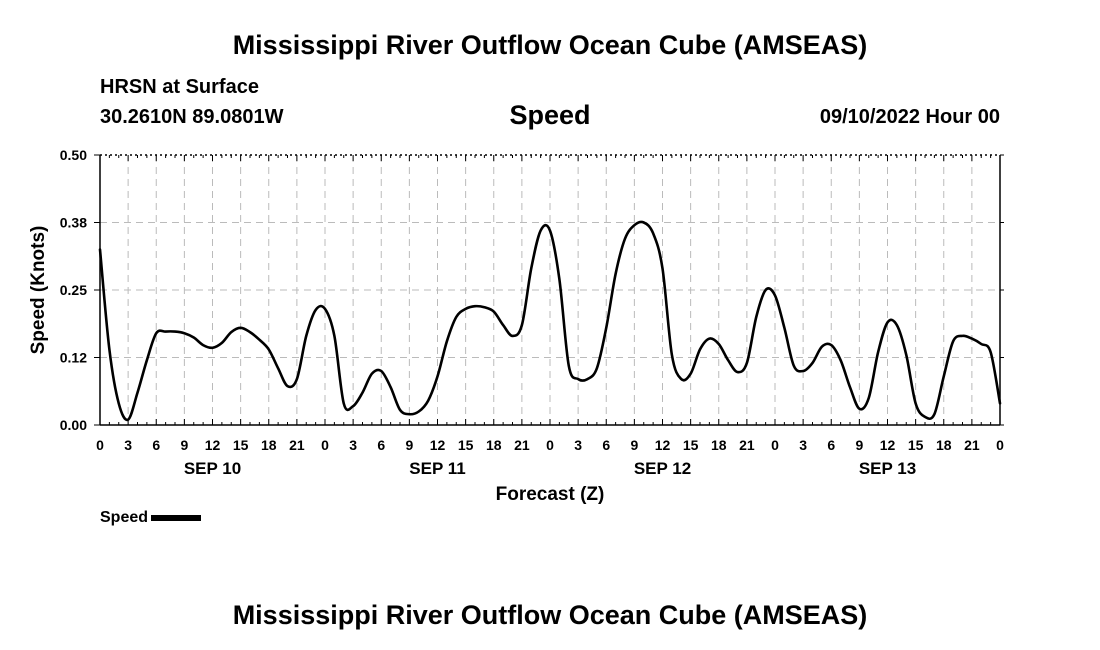 The height and width of the screenshot is (650, 1100). What do you see at coordinates (73, 290) in the screenshot?
I see `y-tick-label: 0.25` at bounding box center [73, 290].